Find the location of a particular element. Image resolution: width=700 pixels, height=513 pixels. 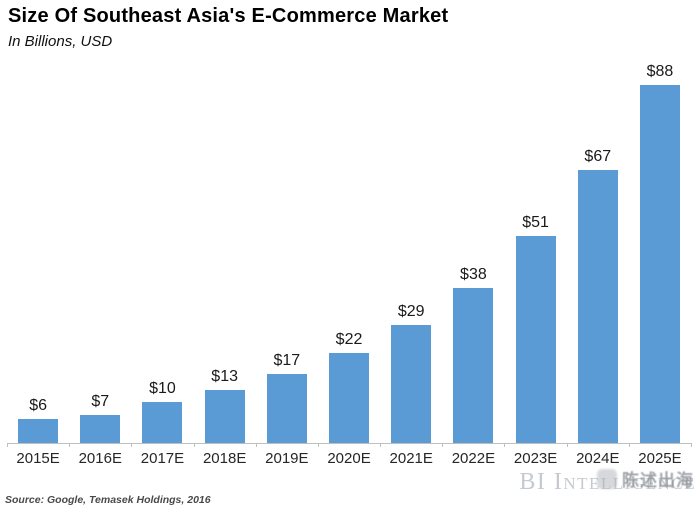

bar-group-2021E: $29 is located at coordinates (411, 253).